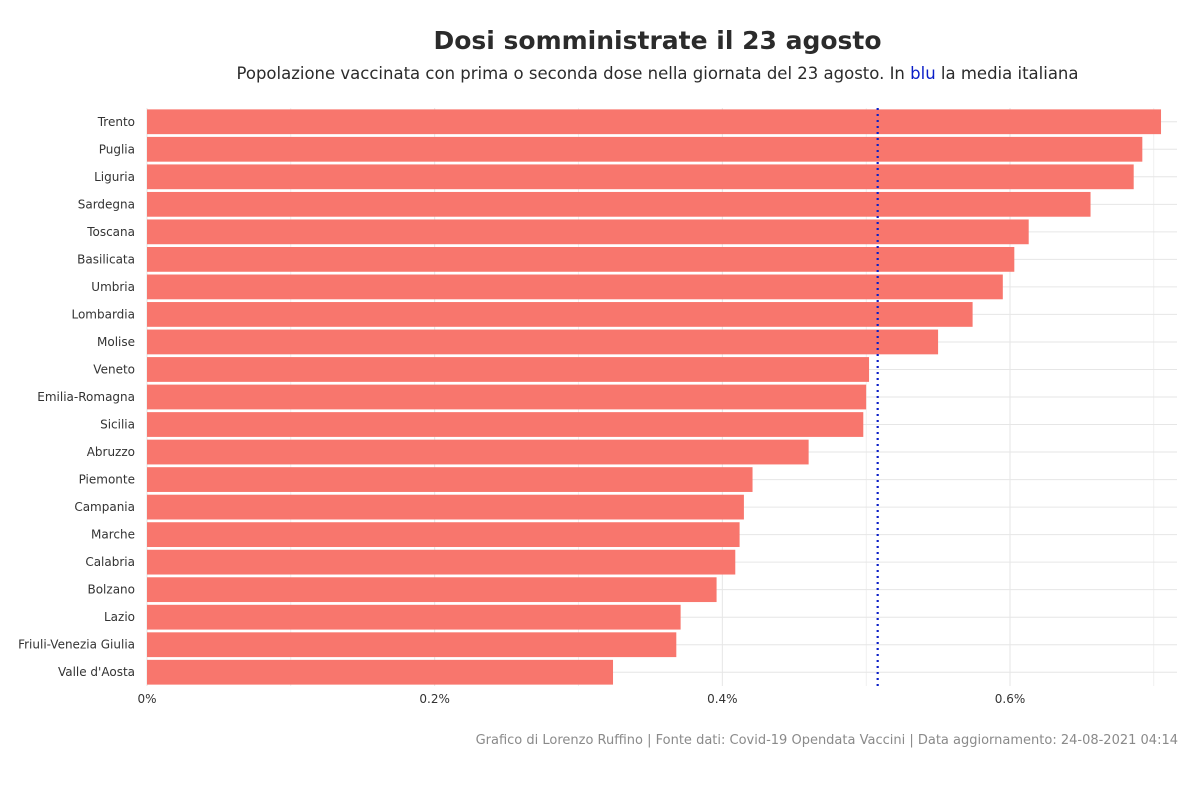  What do you see at coordinates (478, 452) in the screenshot?
I see `bar-abruzzo` at bounding box center [478, 452].